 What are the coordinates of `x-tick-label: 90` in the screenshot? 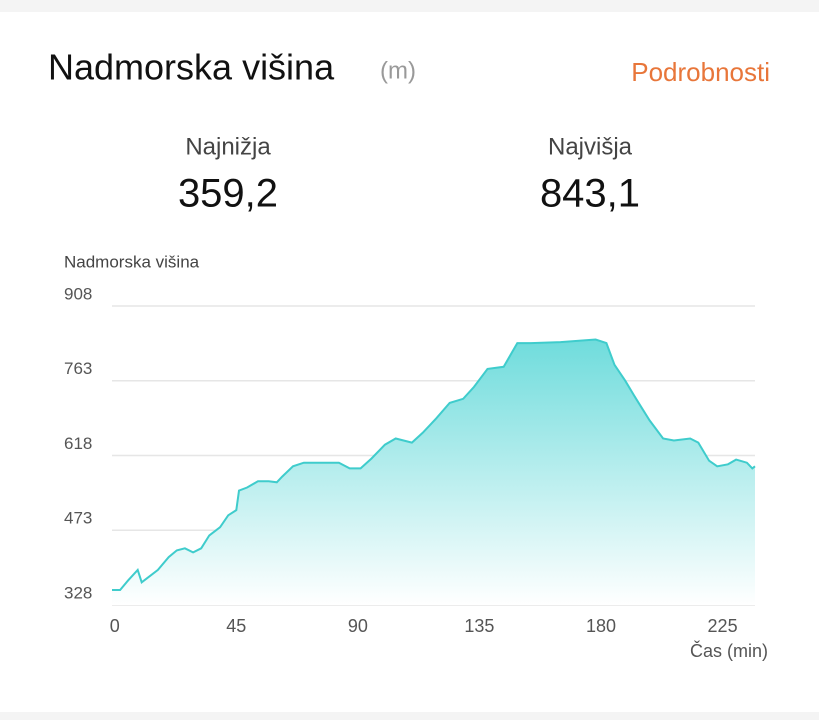 It's located at (358, 626).